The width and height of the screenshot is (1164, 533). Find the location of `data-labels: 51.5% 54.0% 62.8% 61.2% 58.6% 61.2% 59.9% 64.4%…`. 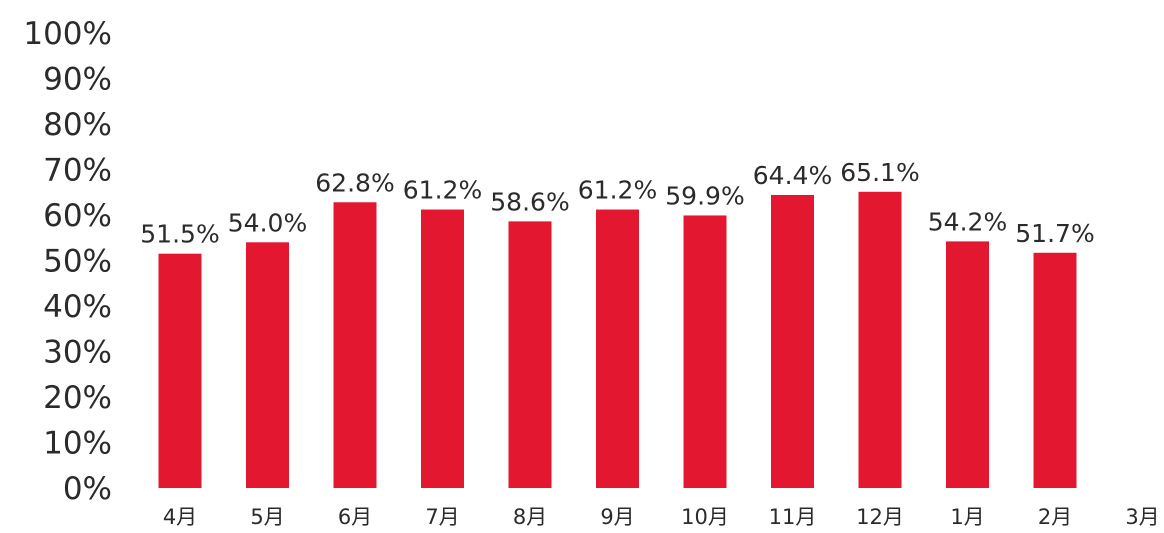

data-labels: 51.5% 54.0% 62.8% 61.2% 58.6% 61.2% 59.9% 64.4%… is located at coordinates (617, 203).